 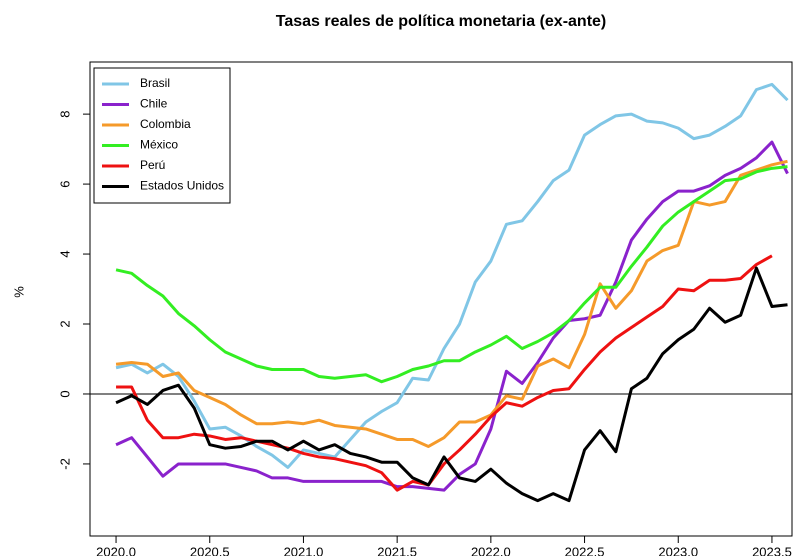 What do you see at coordinates (64, 464) in the screenshot?
I see `y-tick-label: -2` at bounding box center [64, 464].